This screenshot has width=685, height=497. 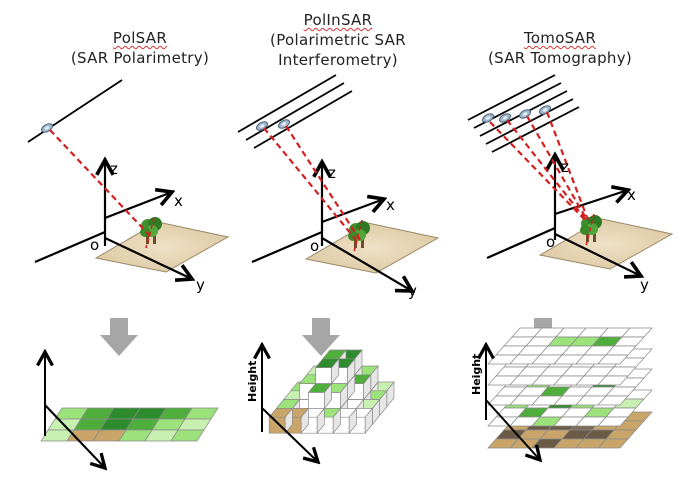 What do you see at coordinates (560, 58) in the screenshot?
I see `tomosar-title-line2: (SAR Tomography)` at bounding box center [560, 58].